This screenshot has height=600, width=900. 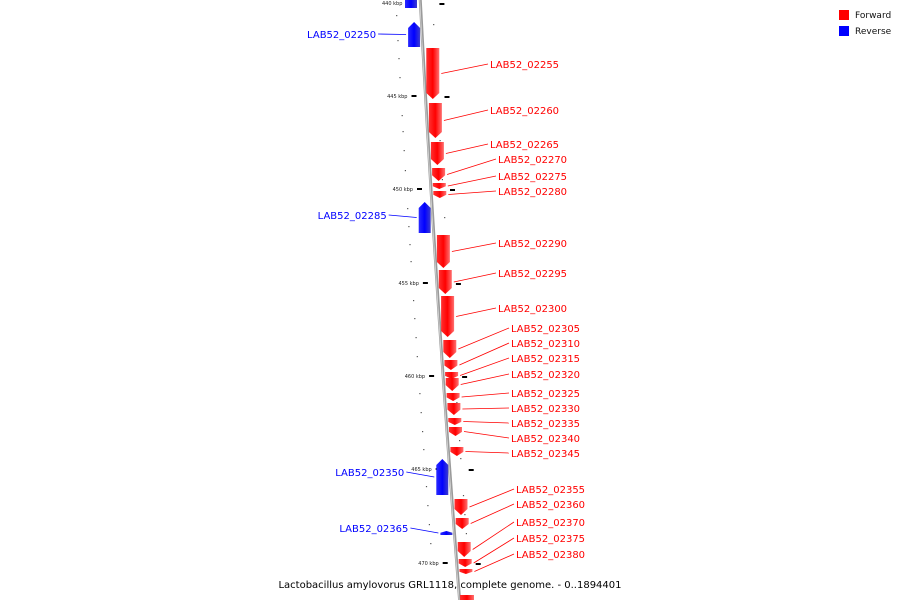 What do you see at coordinates (545, 439) in the screenshot?
I see `gene-label-lab52_02340: LAB52_02340` at bounding box center [545, 439].